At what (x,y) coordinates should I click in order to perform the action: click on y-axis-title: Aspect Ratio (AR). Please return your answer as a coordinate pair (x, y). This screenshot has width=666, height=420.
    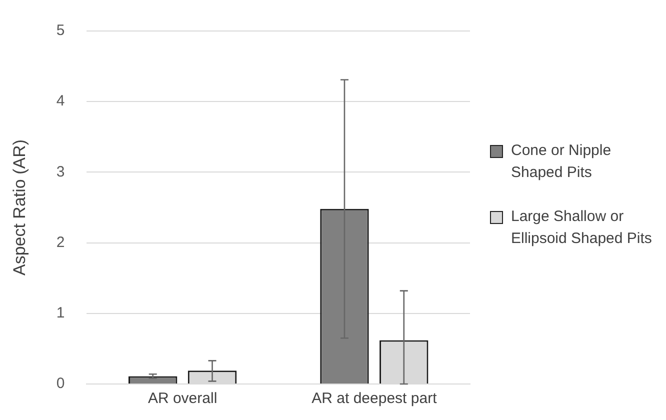
    Looking at the image, I should click on (19, 207).